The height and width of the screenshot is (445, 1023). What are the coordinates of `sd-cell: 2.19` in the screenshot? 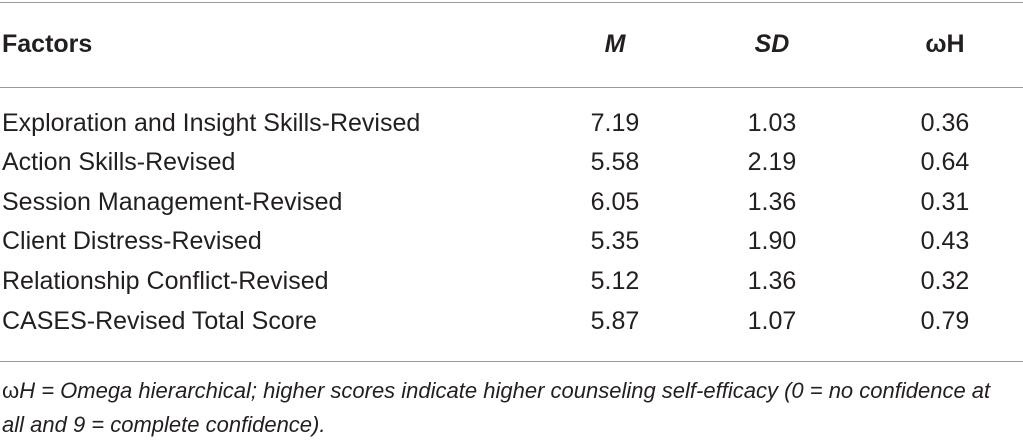 It's located at (772, 162).